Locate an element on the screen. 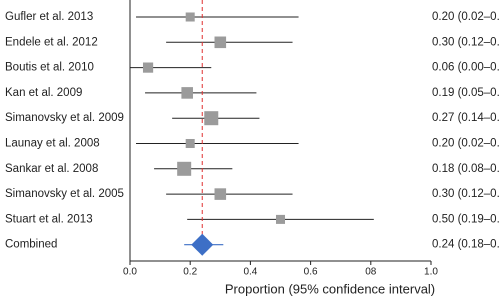 The height and width of the screenshot is (297, 500). study-label: Launay et al. 2008 is located at coordinates (52, 144).